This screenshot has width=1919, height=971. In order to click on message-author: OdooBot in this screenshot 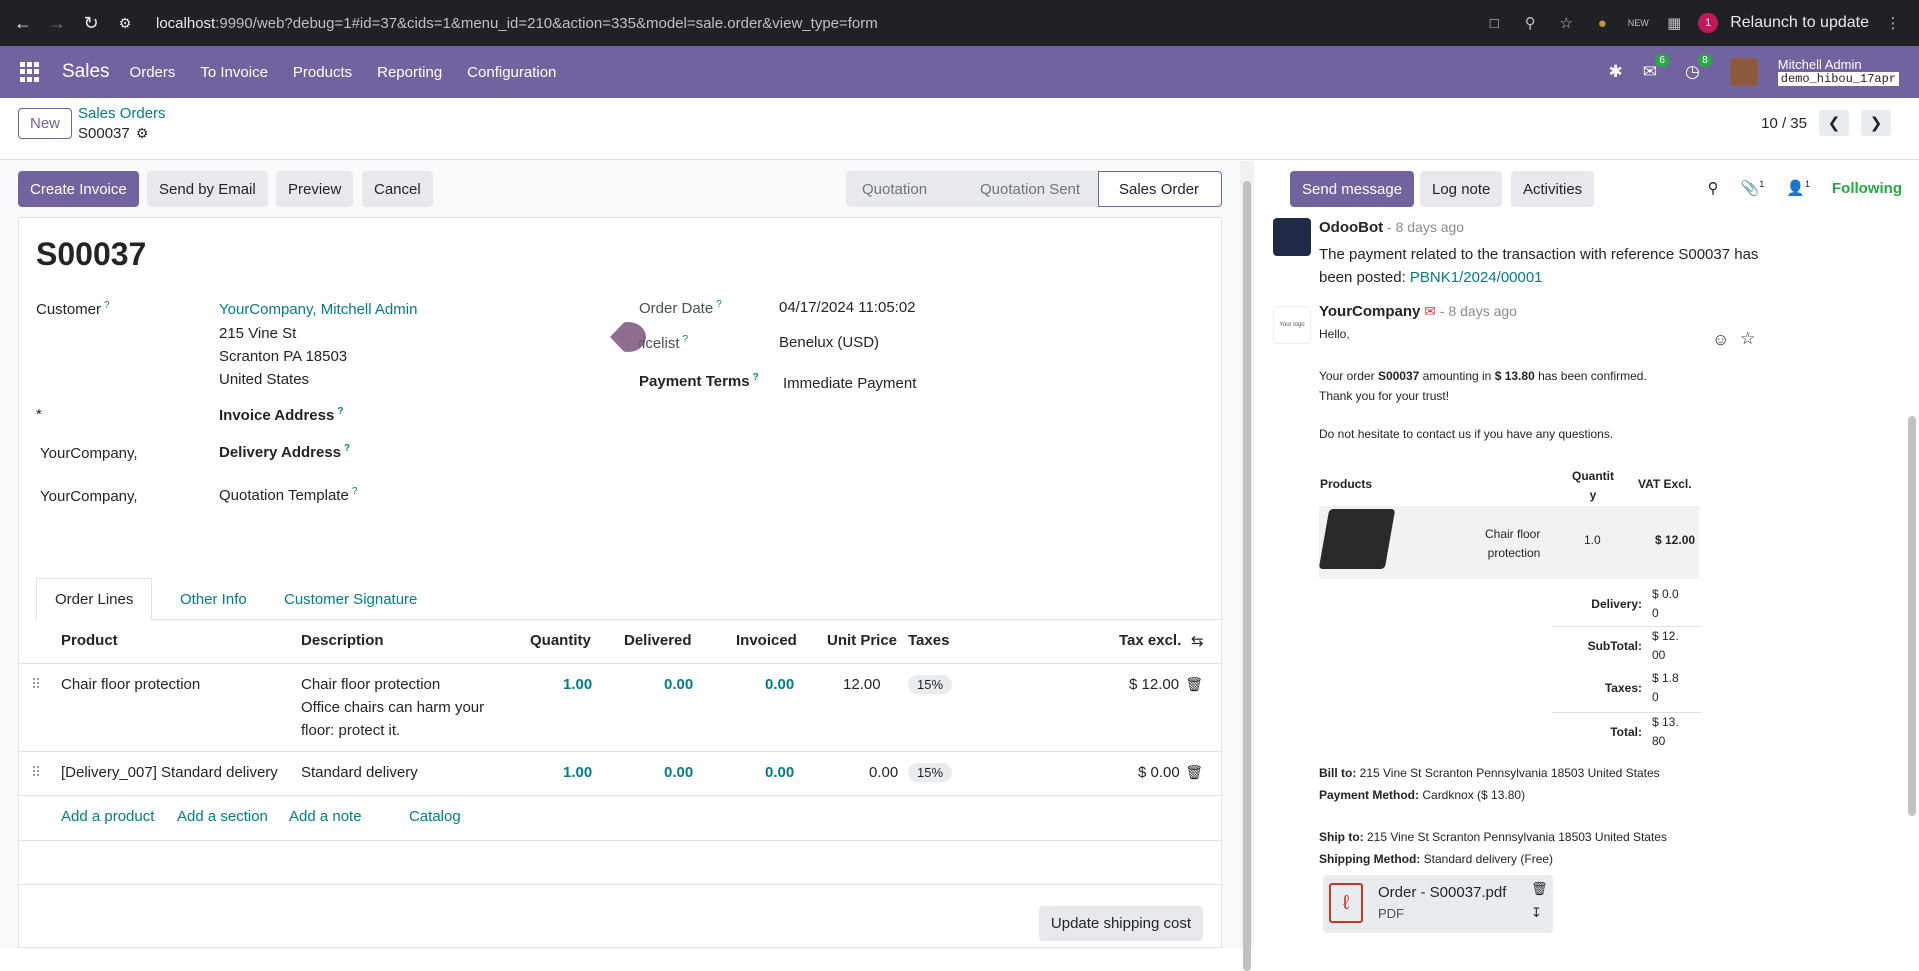, I will do `click(1351, 227)`.